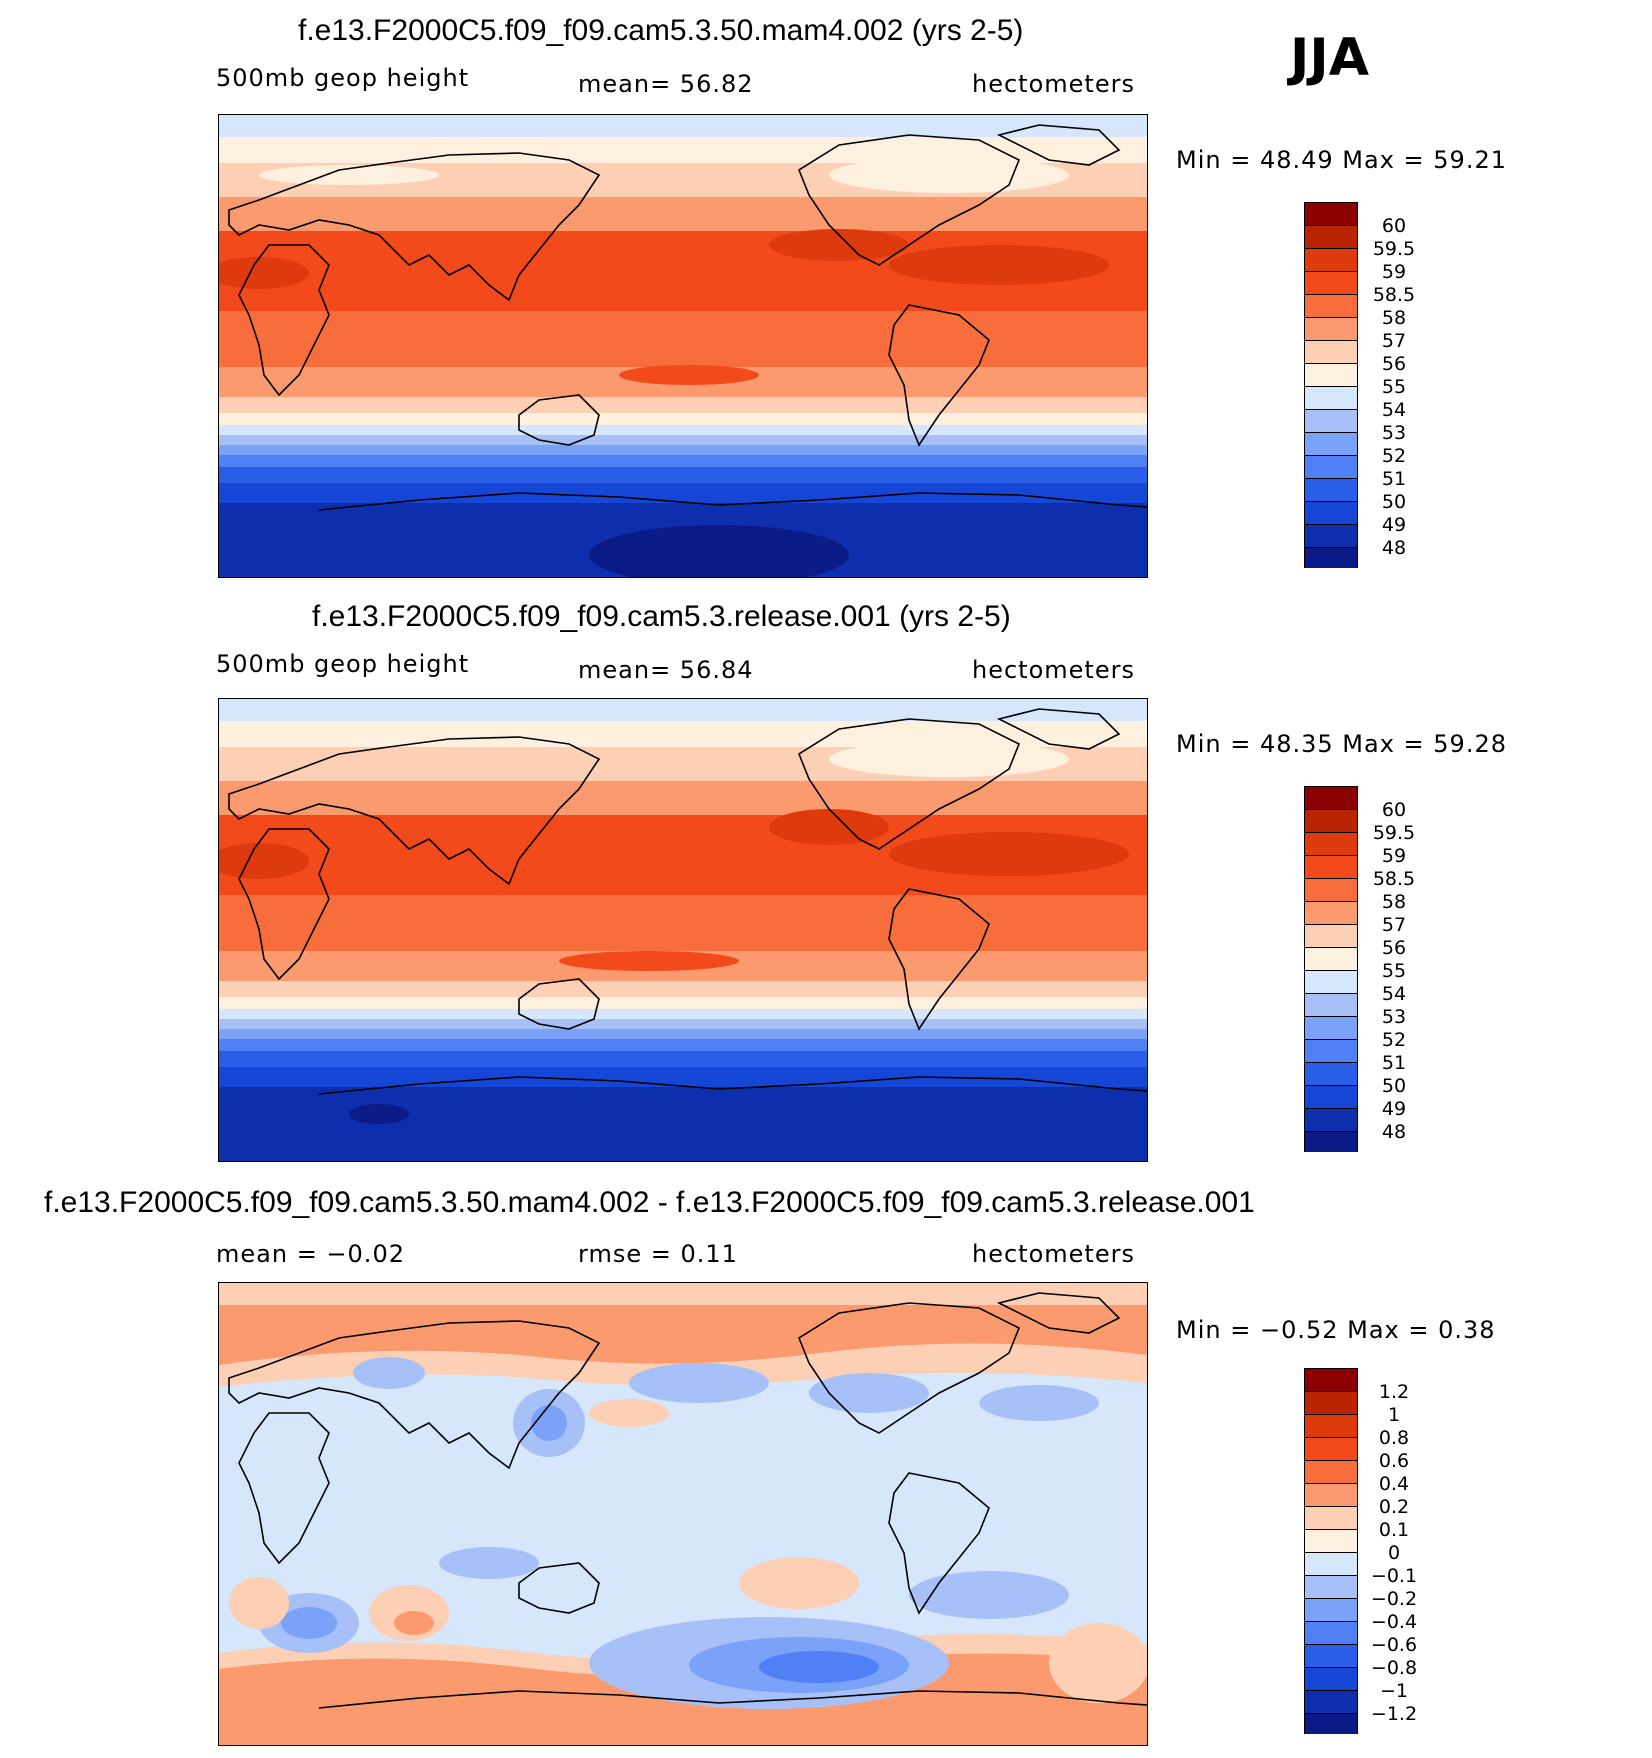  Describe the element at coordinates (1053, 670) in the screenshot. I see `panel-2-units-label: hectometers` at that location.